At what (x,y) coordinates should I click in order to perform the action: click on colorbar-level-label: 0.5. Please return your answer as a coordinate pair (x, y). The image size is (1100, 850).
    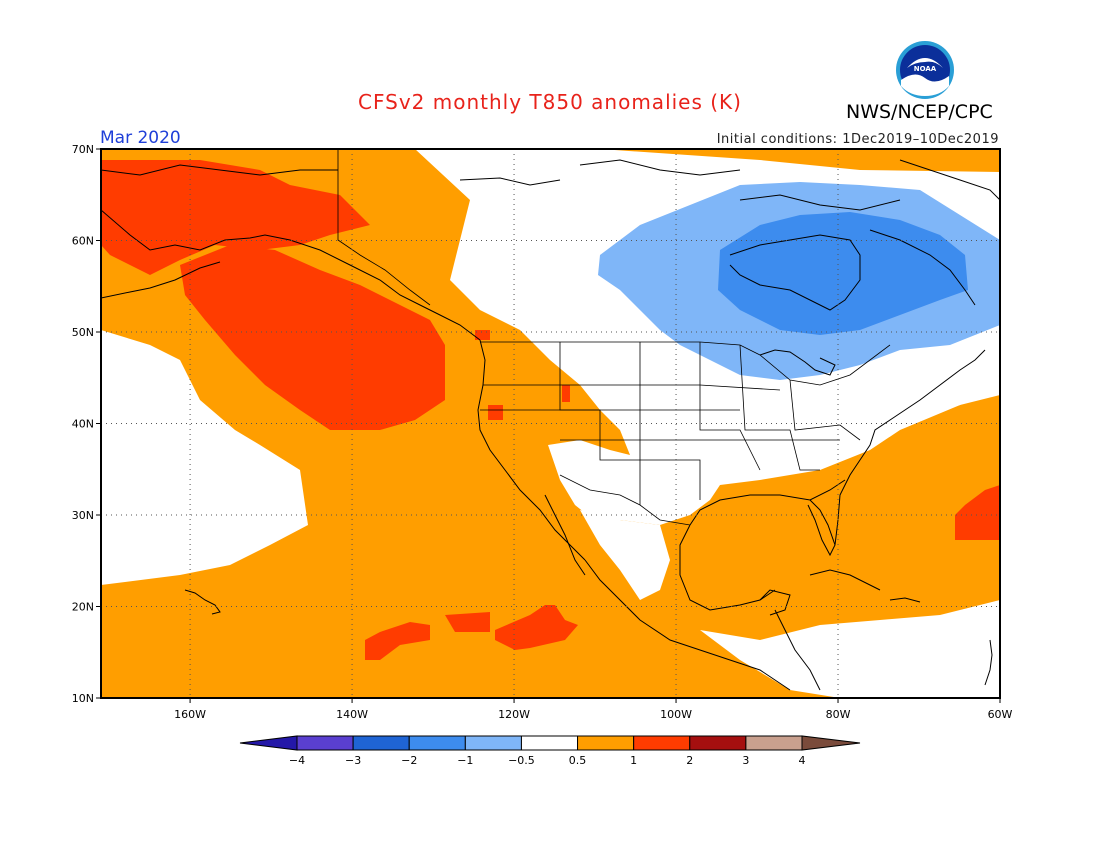
    Looking at the image, I should click on (578, 760).